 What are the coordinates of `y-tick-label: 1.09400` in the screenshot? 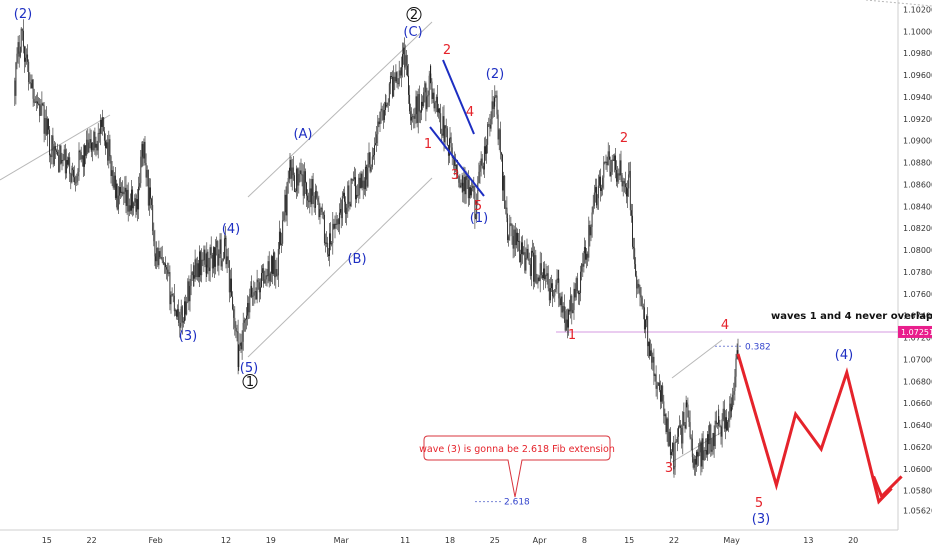 It's located at (917, 97).